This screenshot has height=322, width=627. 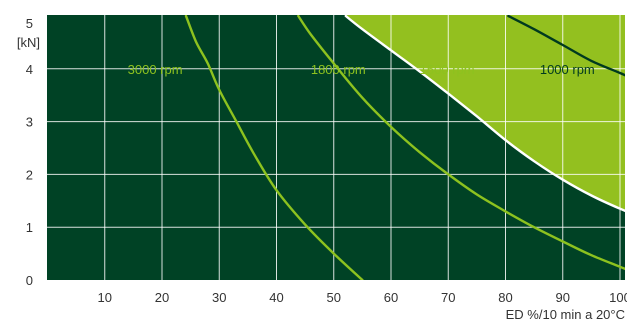 What do you see at coordinates (563, 297) in the screenshot?
I see `x-tick-label-90: 90` at bounding box center [563, 297].